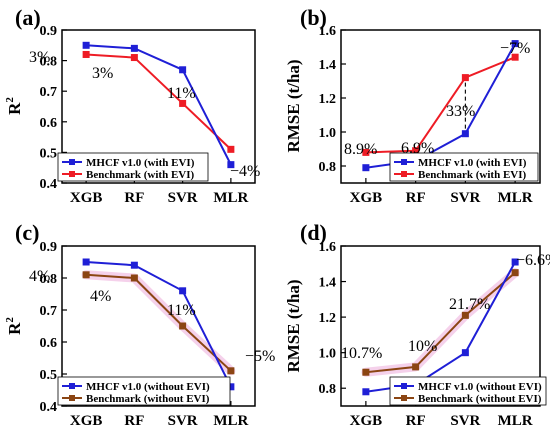  I want to click on panel-label: (b), so click(313, 17).